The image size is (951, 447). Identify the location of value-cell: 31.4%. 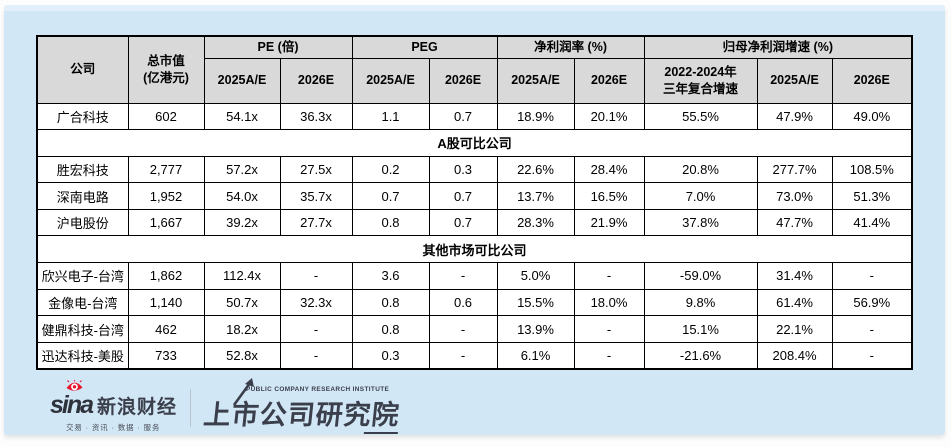
(794, 276).